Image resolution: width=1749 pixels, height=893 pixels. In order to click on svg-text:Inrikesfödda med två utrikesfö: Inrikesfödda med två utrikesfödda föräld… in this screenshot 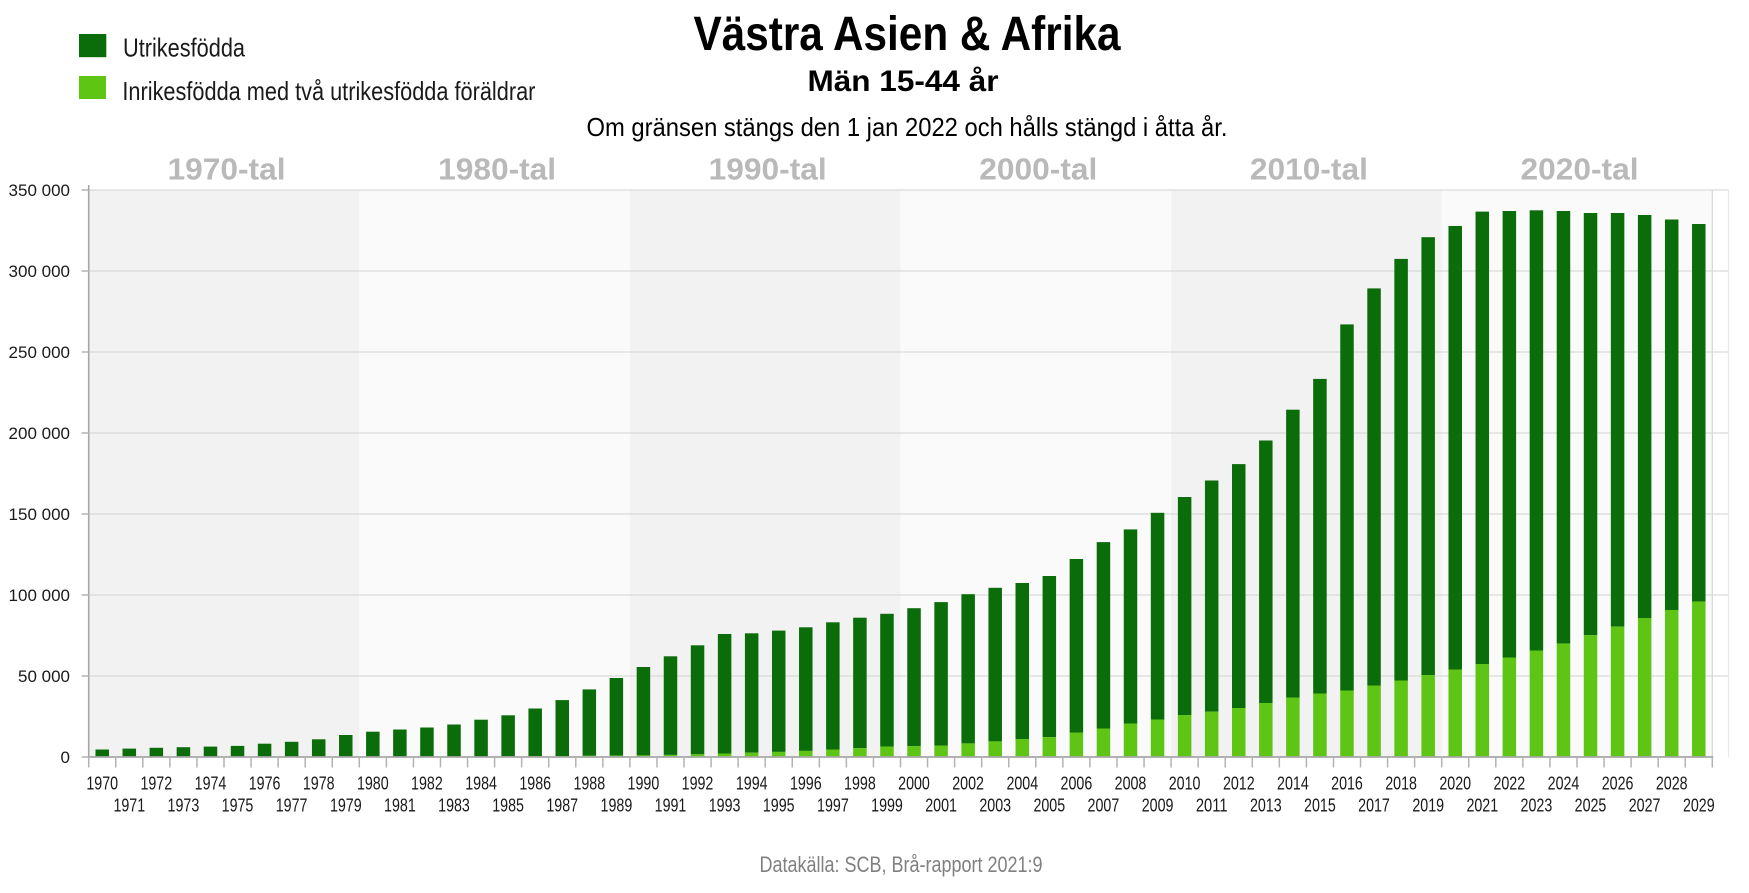, I will do `click(328, 91)`.